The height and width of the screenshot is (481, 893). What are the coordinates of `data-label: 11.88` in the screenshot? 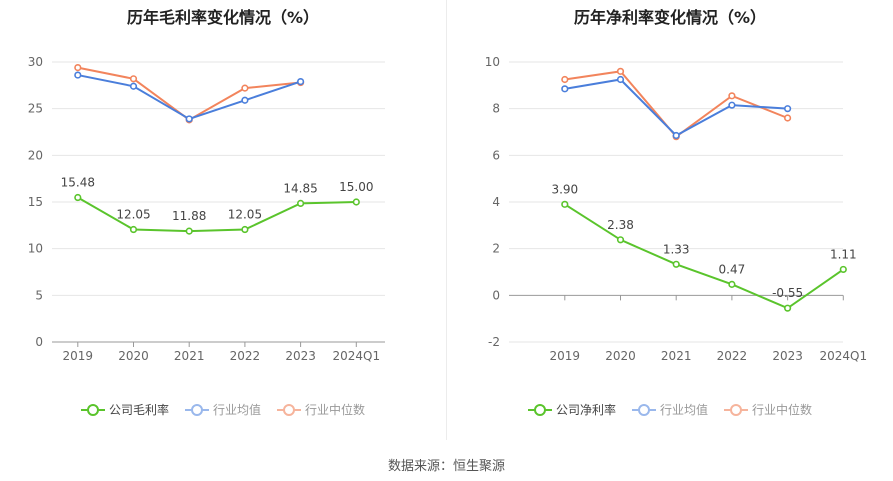 It's located at (189, 216).